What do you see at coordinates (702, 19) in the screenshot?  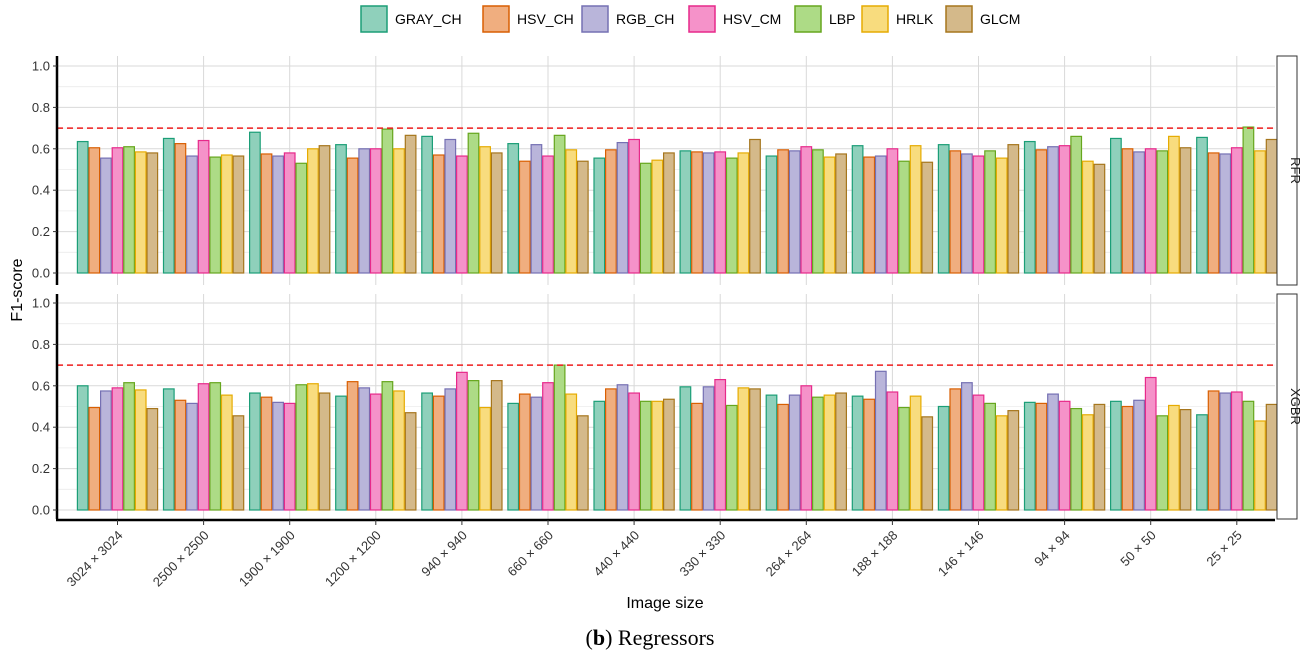 I see `legend-swatch-hsv_cm` at bounding box center [702, 19].